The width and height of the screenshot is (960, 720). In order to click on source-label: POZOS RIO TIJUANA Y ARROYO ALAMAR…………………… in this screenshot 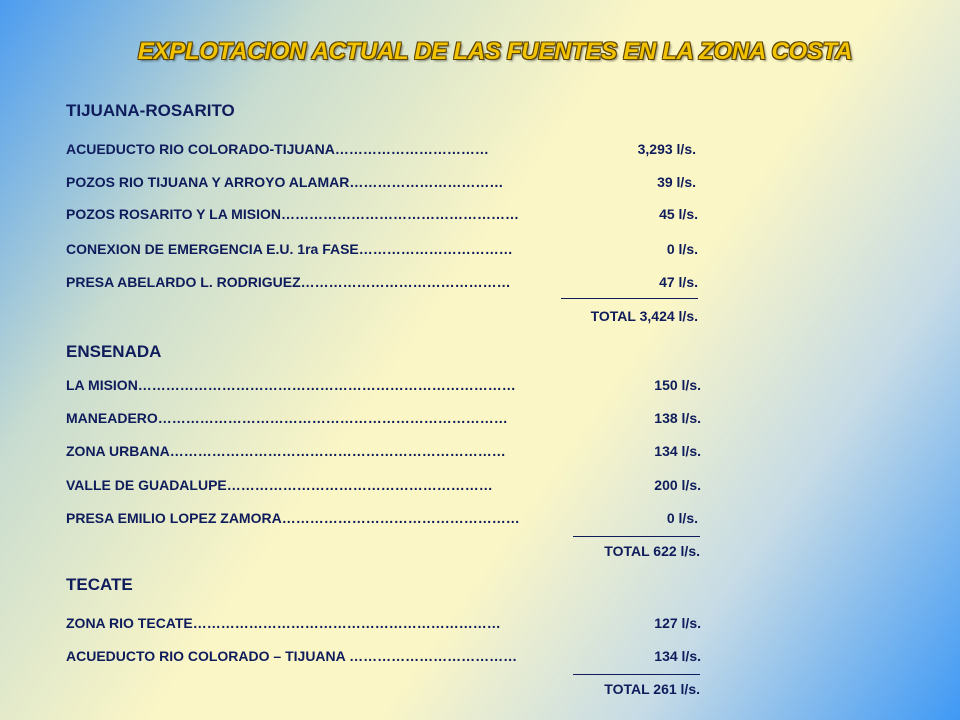, I will do `click(285, 182)`.